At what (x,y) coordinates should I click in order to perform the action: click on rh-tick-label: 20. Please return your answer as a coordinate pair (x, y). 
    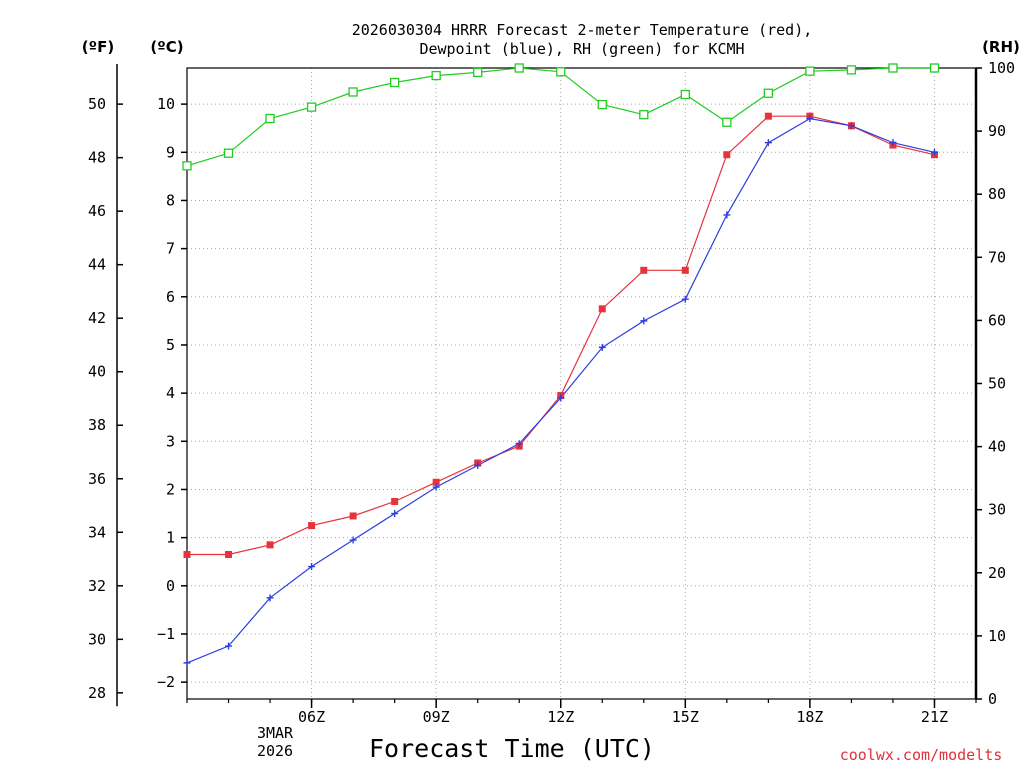
    Looking at the image, I should click on (997, 573).